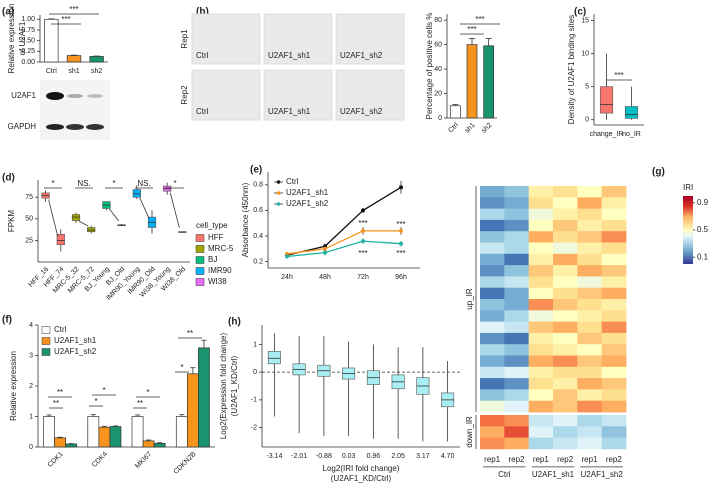 The height and width of the screenshot is (488, 709). I want to click on y-axis-label: Log2(Expression fold change), so click(223, 386).